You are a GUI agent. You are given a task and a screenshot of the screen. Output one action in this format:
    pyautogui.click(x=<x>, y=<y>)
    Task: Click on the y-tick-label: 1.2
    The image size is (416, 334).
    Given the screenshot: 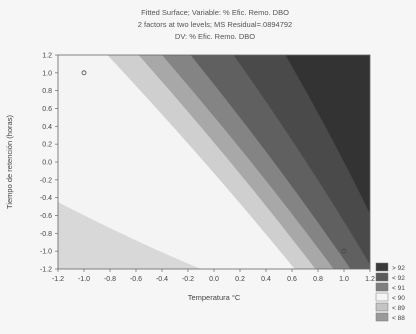 What is the action you would take?
    pyautogui.click(x=47, y=56)
    